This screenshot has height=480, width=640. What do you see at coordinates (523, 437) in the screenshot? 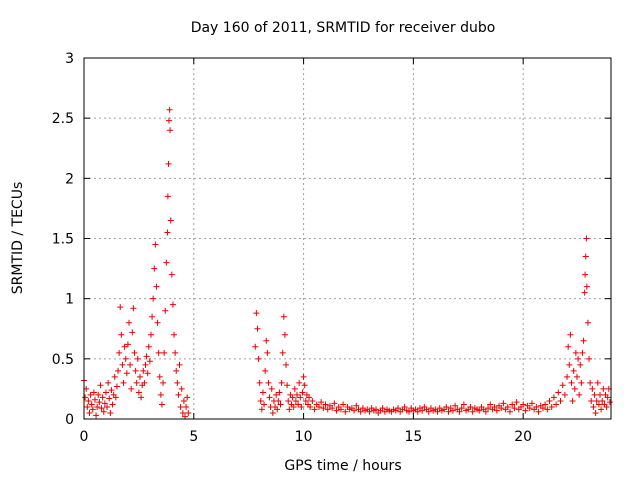
I see `x-tick-label: 20` at bounding box center [523, 437].